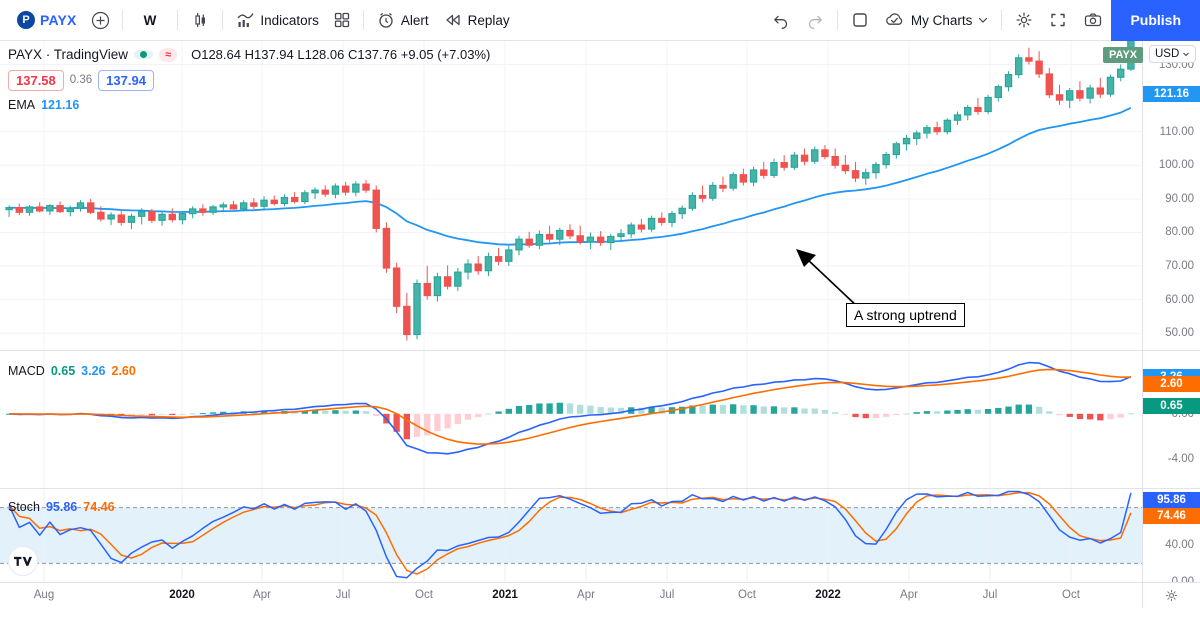  What do you see at coordinates (895, 20) in the screenshot?
I see `cloud-check-icon` at bounding box center [895, 20].